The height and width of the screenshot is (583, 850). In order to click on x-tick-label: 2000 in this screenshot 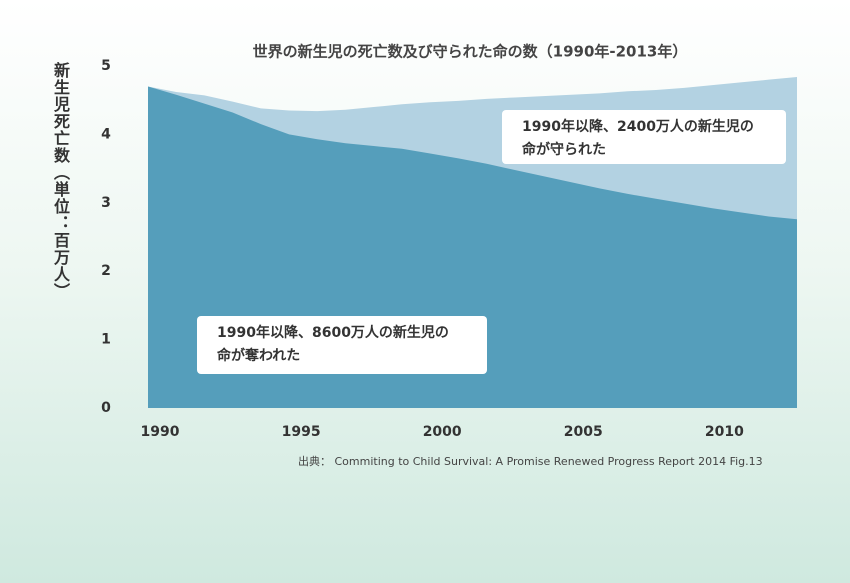, I will do `click(442, 432)`.